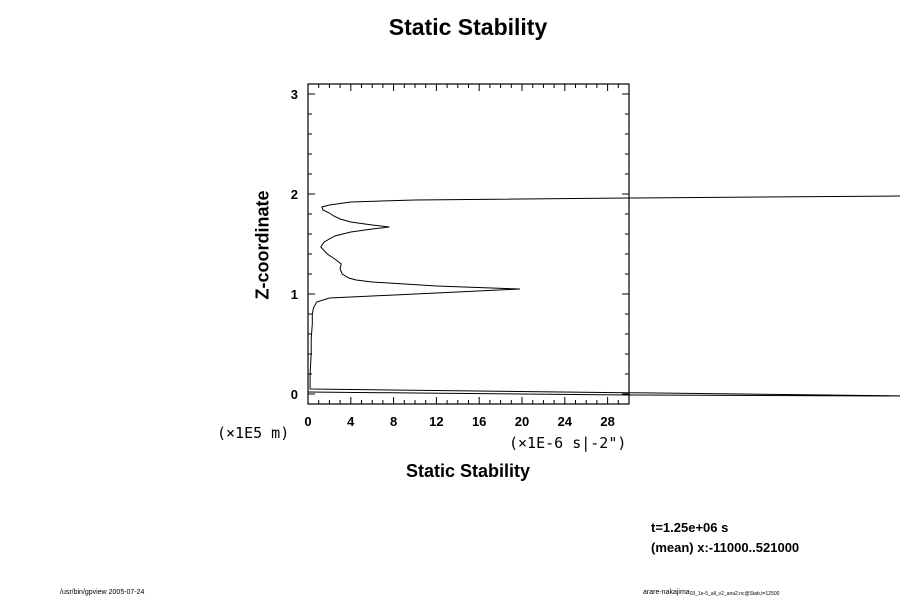  I want to click on mean-range-info: (mean) x:-11000..521000, so click(725, 547).